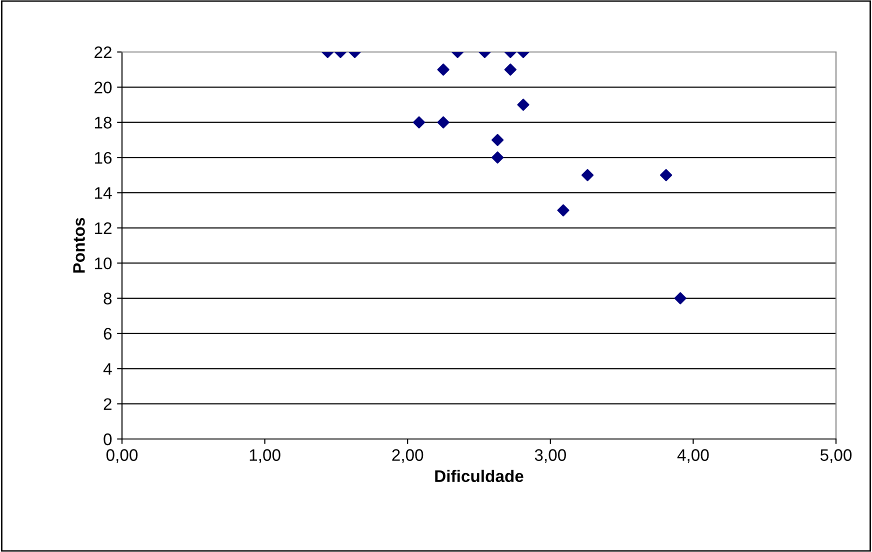 This screenshot has width=872, height=552. I want to click on y-tick-label: 18, so click(103, 122).